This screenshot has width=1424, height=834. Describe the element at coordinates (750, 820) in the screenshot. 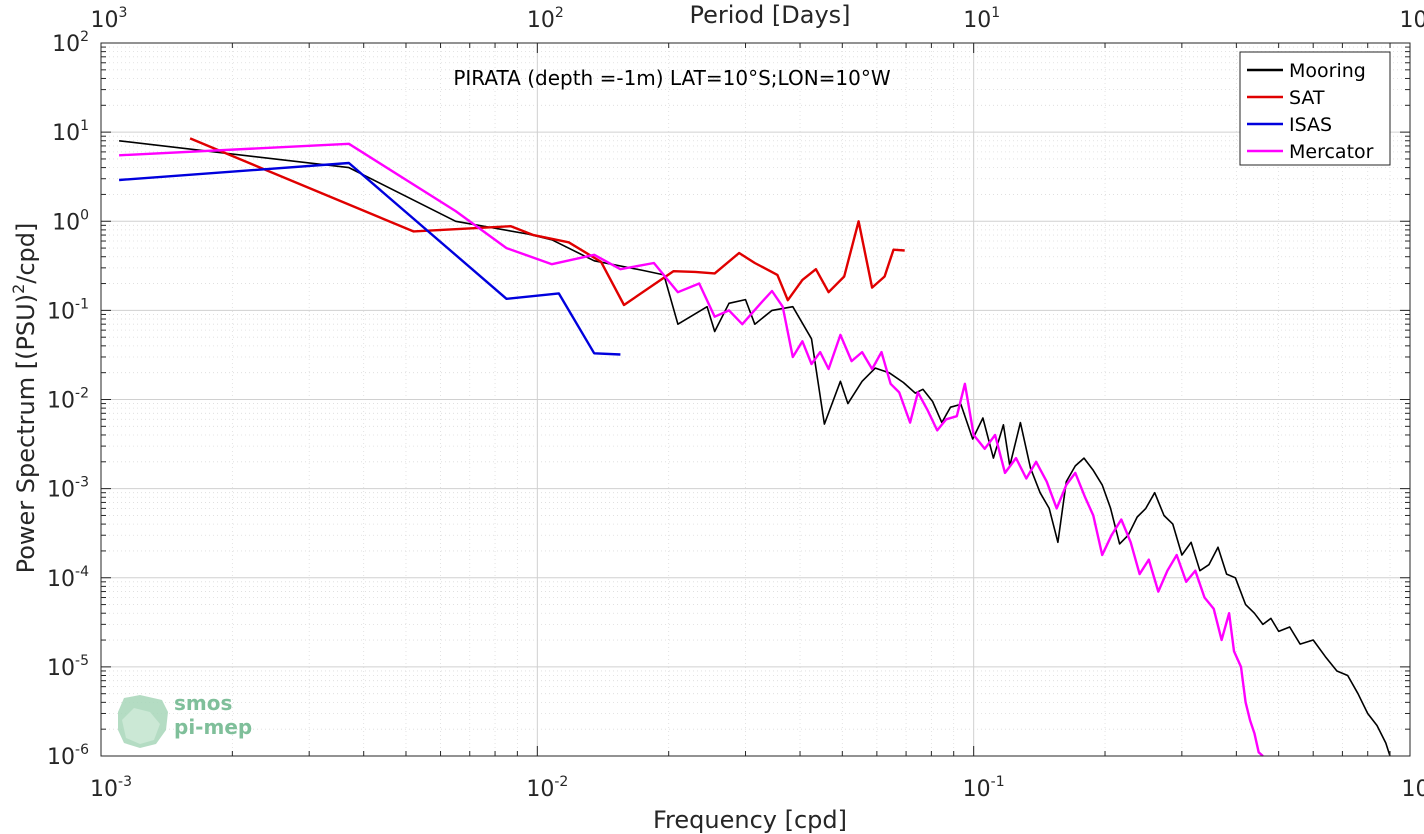

I see `x-axis-label: Frequency [cpd]` at that location.